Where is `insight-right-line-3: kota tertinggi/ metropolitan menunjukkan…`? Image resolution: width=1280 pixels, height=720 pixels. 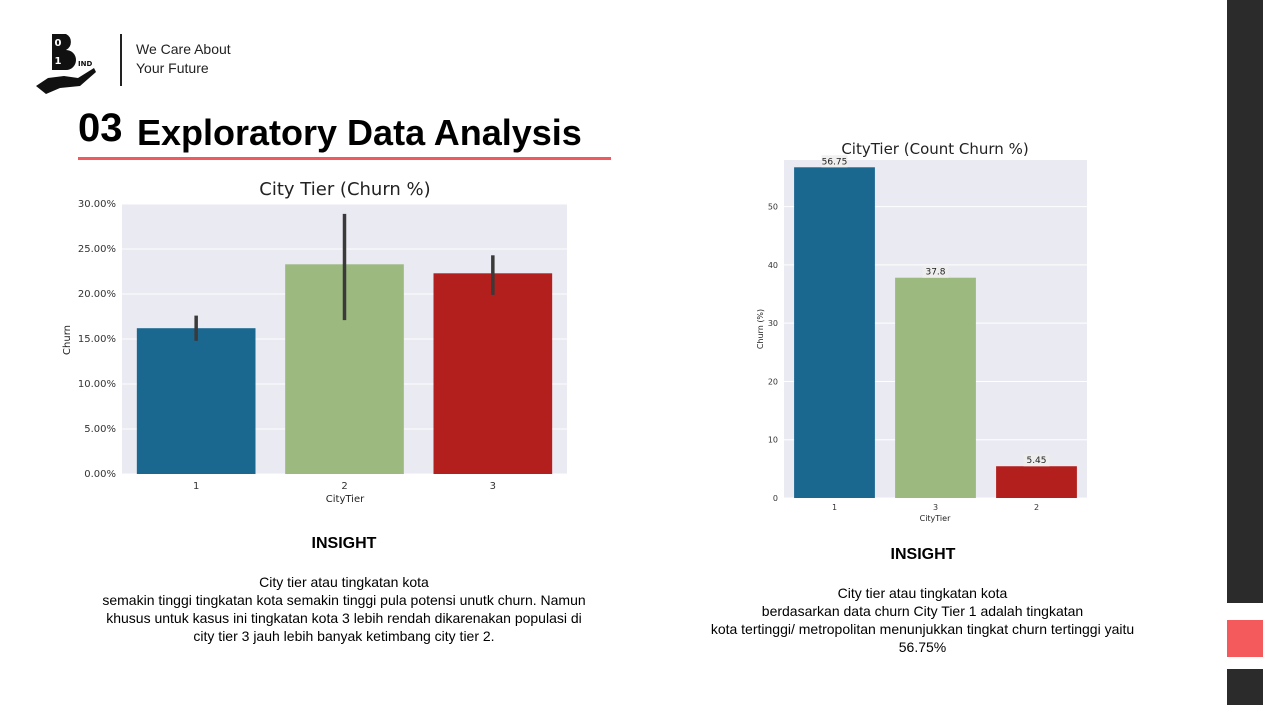
insight-right-line-3: kota tertinggi/ metropolitan menunjukkan… is located at coordinates (922, 629).